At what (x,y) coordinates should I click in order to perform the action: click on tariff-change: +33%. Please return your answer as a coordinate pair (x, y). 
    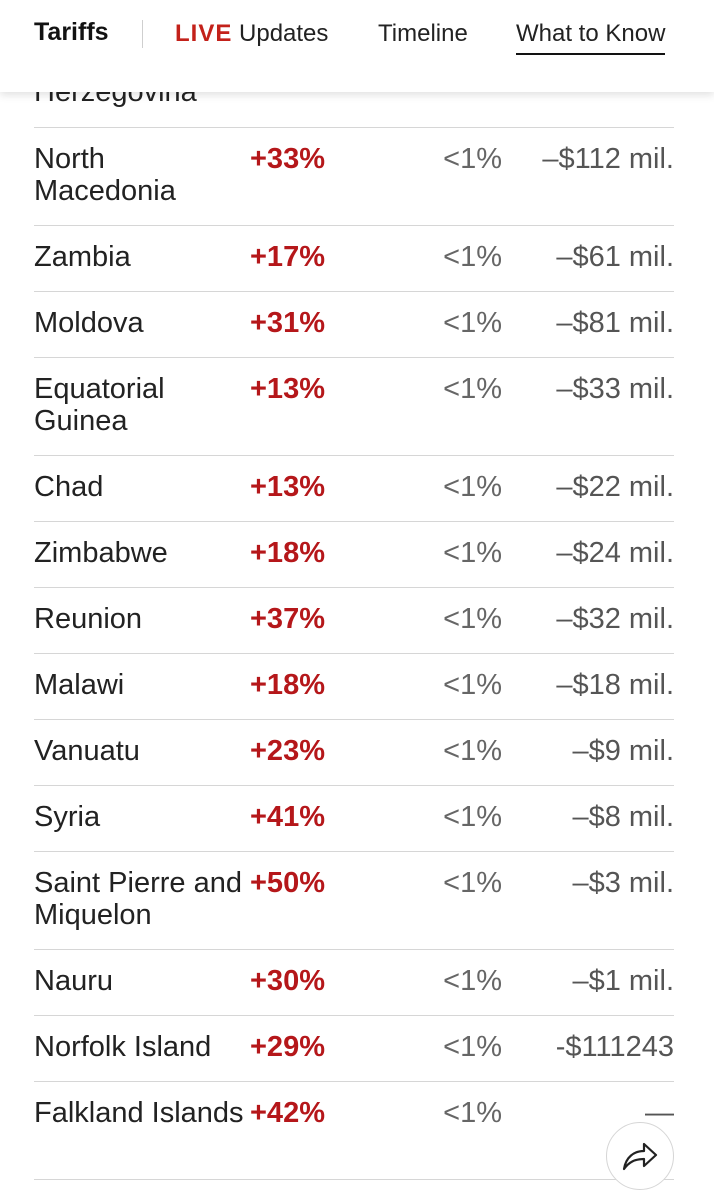
    Looking at the image, I should click on (287, 159).